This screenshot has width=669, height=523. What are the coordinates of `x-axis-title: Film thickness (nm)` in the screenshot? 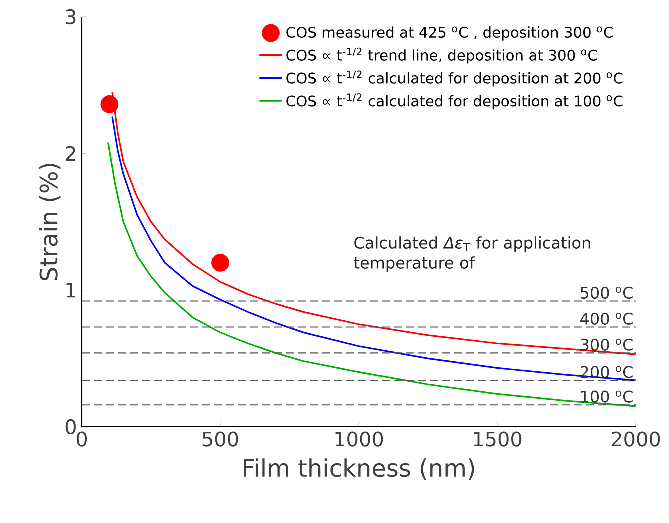 It's located at (359, 469).